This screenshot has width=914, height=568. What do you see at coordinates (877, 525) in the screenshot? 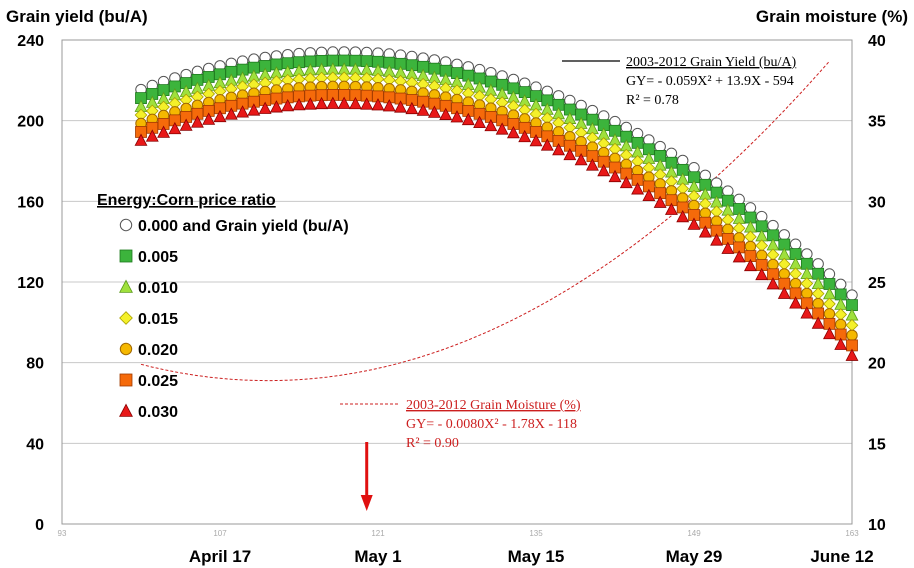
I see `y2-tick-label: 10` at bounding box center [877, 525].